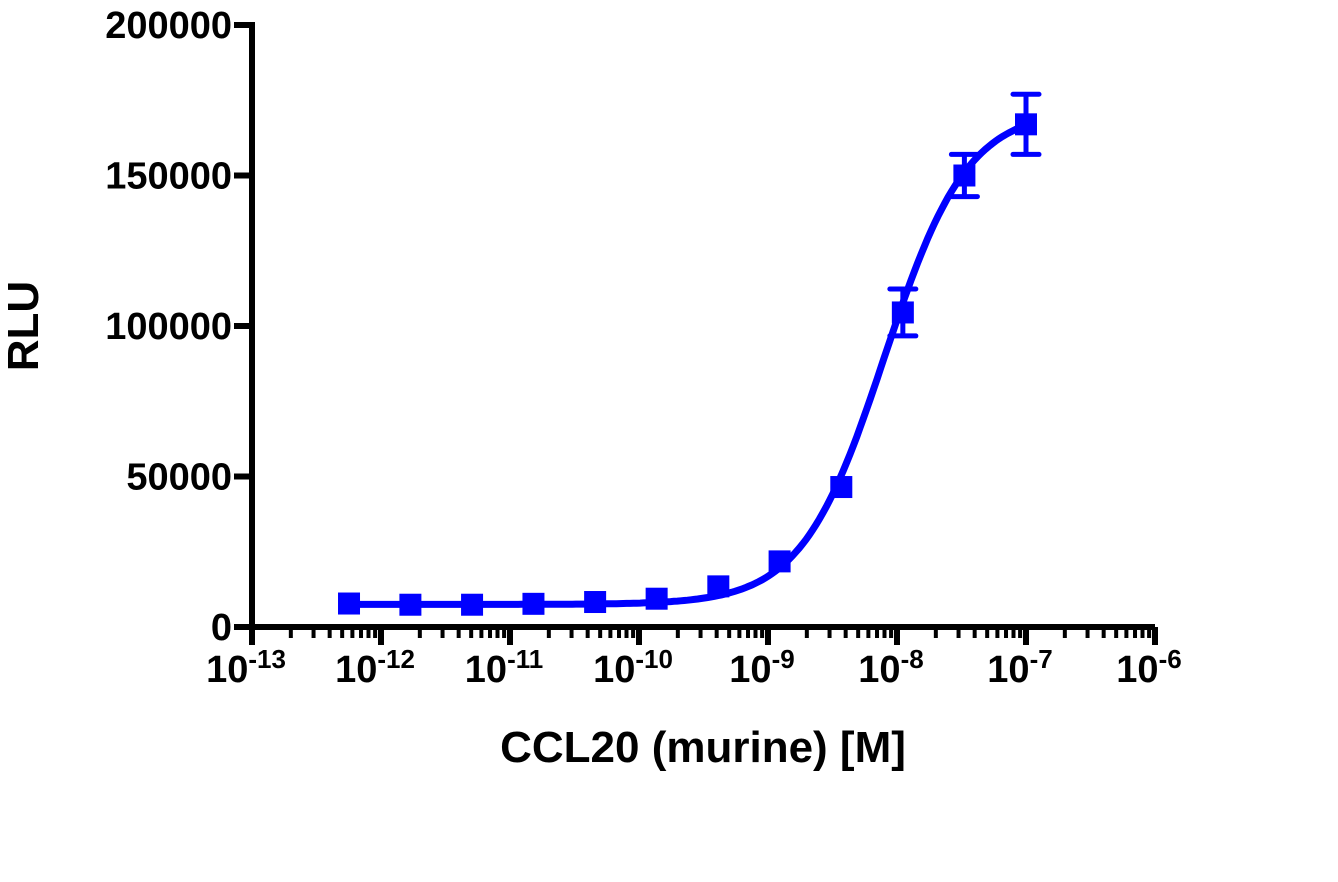 Image resolution: width=1338 pixels, height=882 pixels. Describe the element at coordinates (179, 478) in the screenshot. I see `y-tick-label: 50000` at that location.